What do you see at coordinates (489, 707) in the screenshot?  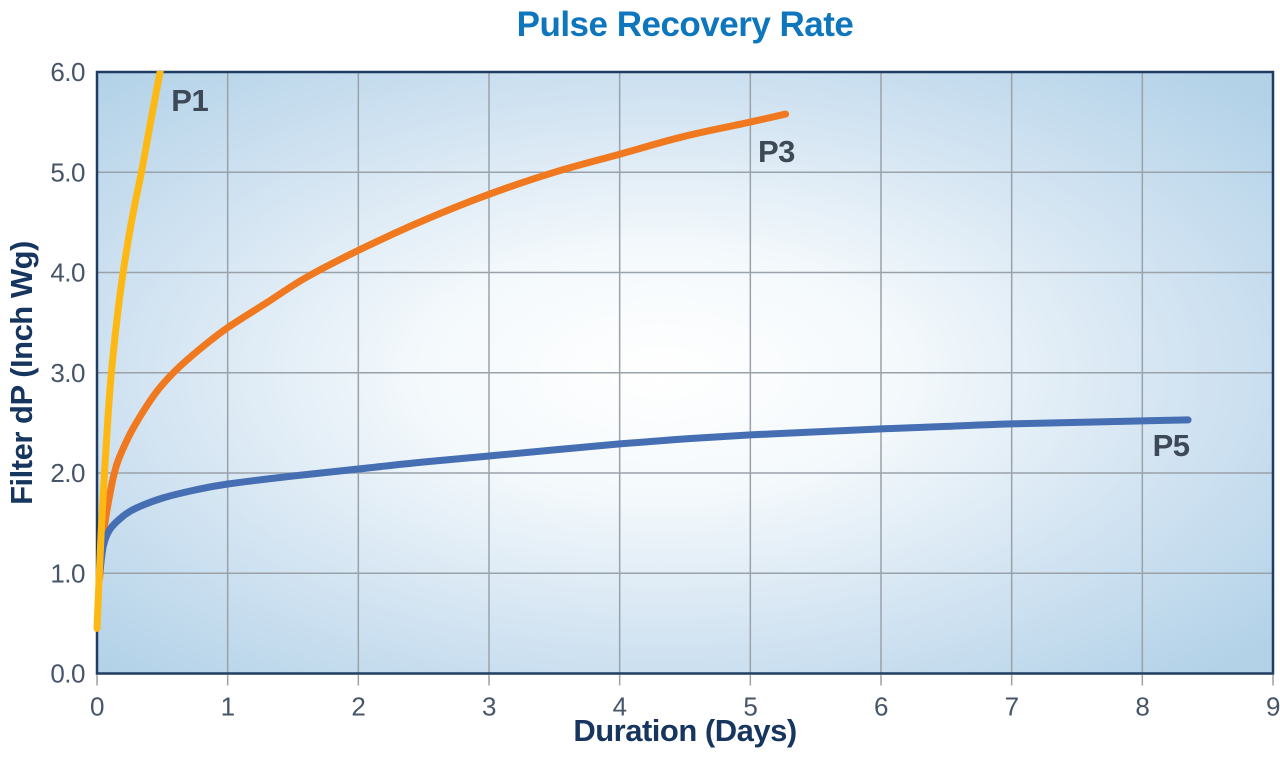 I see `x-tick-label: 3` at bounding box center [489, 707].